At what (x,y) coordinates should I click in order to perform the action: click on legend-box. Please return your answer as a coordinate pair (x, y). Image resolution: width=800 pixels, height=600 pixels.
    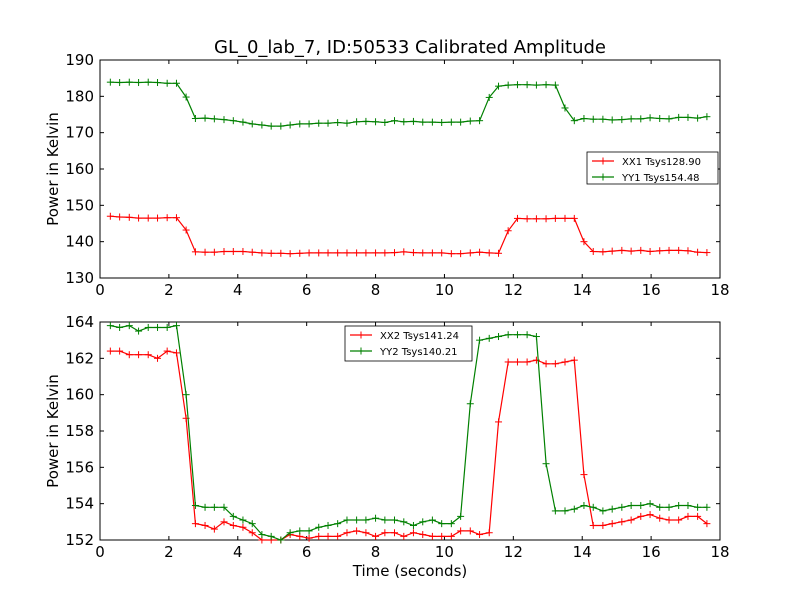
    Looking at the image, I should click on (652, 168).